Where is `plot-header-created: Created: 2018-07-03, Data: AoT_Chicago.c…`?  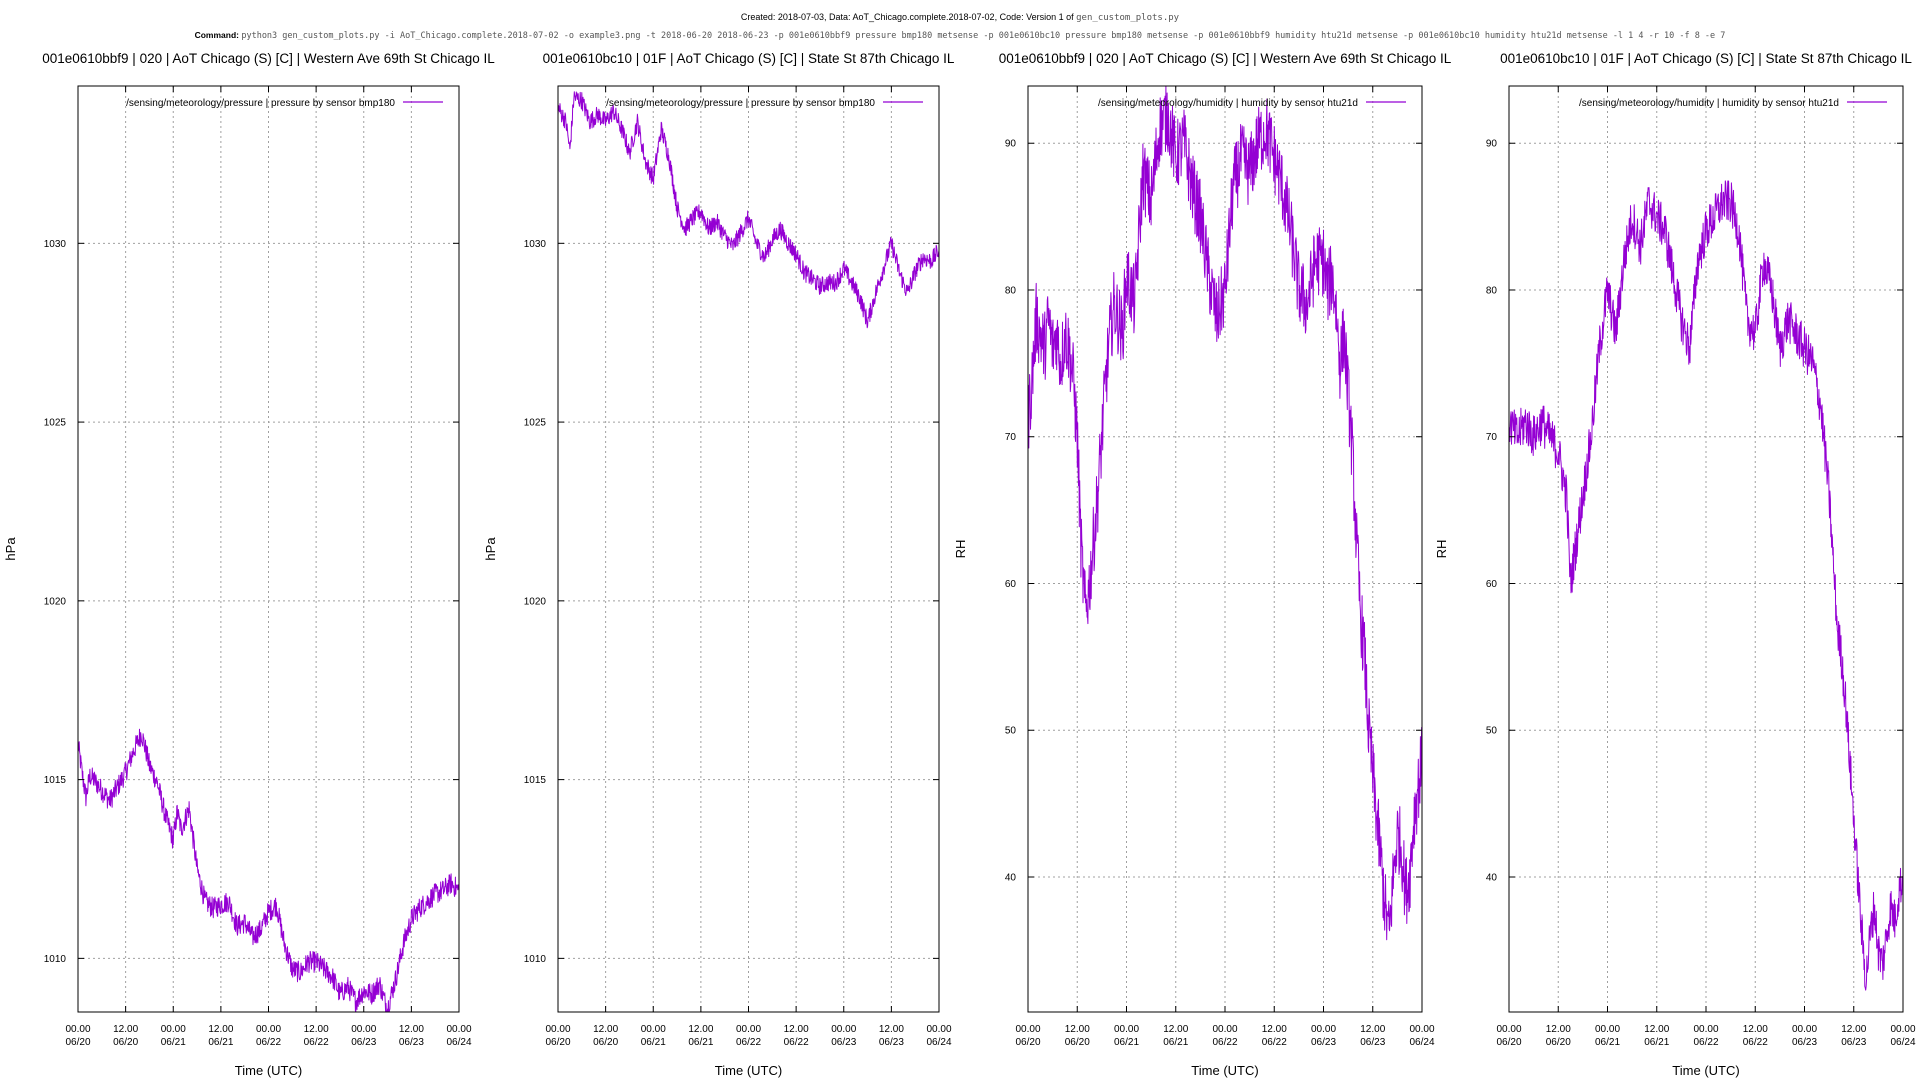 plot-header-created: Created: 2018-07-03, Data: AoT_Chicago.c… is located at coordinates (960, 17).